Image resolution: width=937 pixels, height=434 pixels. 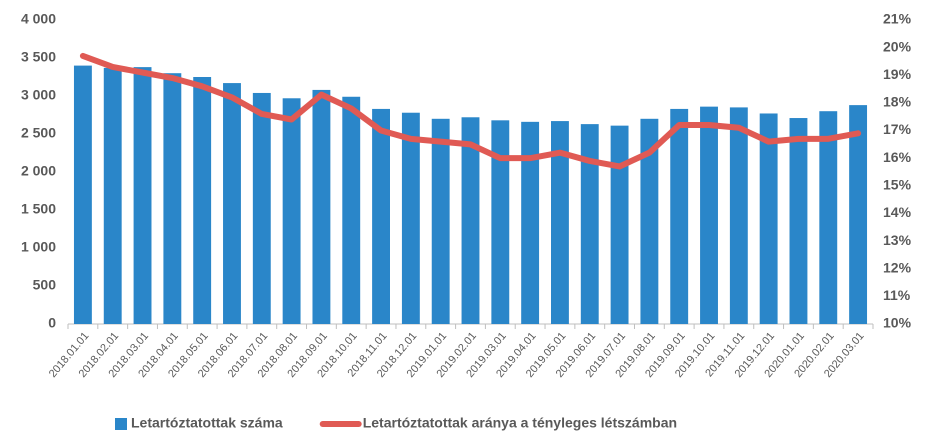 I want to click on legend-label: Letartóztatottak száma, so click(x=207, y=423).